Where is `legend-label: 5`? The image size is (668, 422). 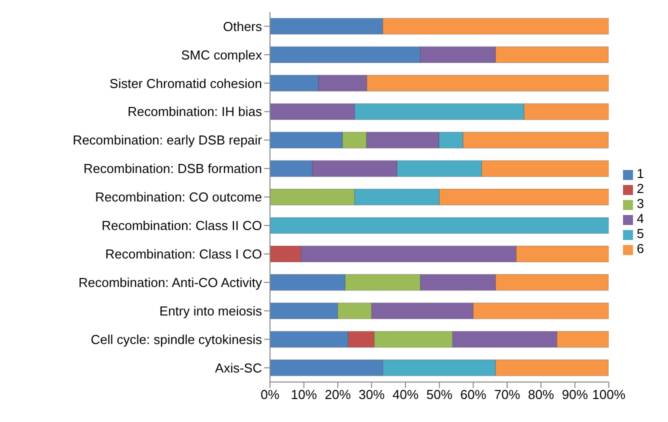
legend-label: 5 is located at coordinates (640, 233).